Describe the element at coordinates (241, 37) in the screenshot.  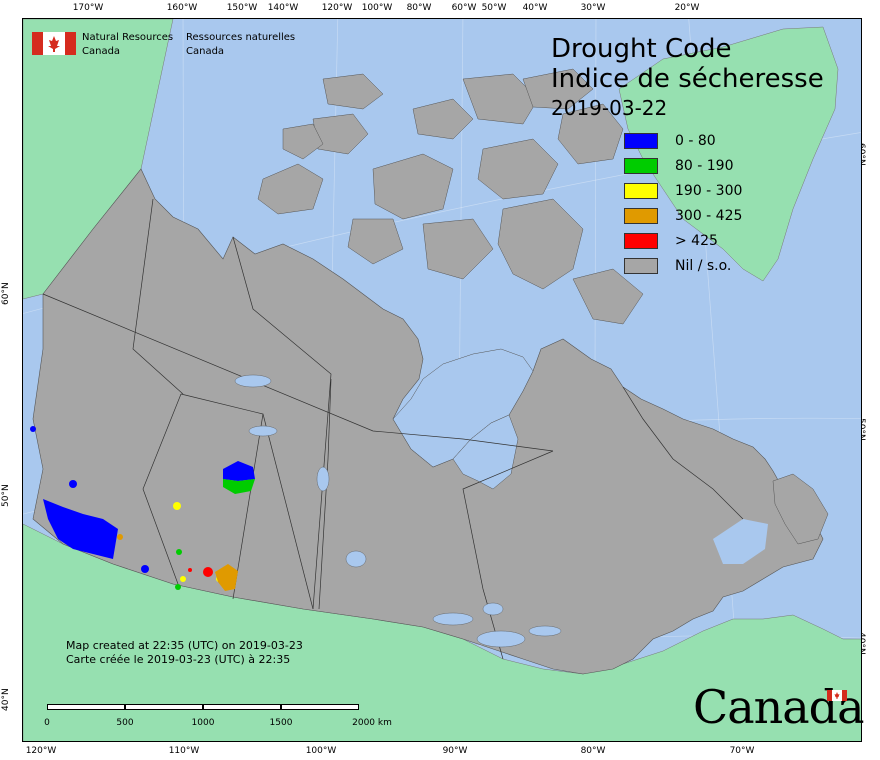
I see `agency-fr-line1: Ressources naturelles` at that location.